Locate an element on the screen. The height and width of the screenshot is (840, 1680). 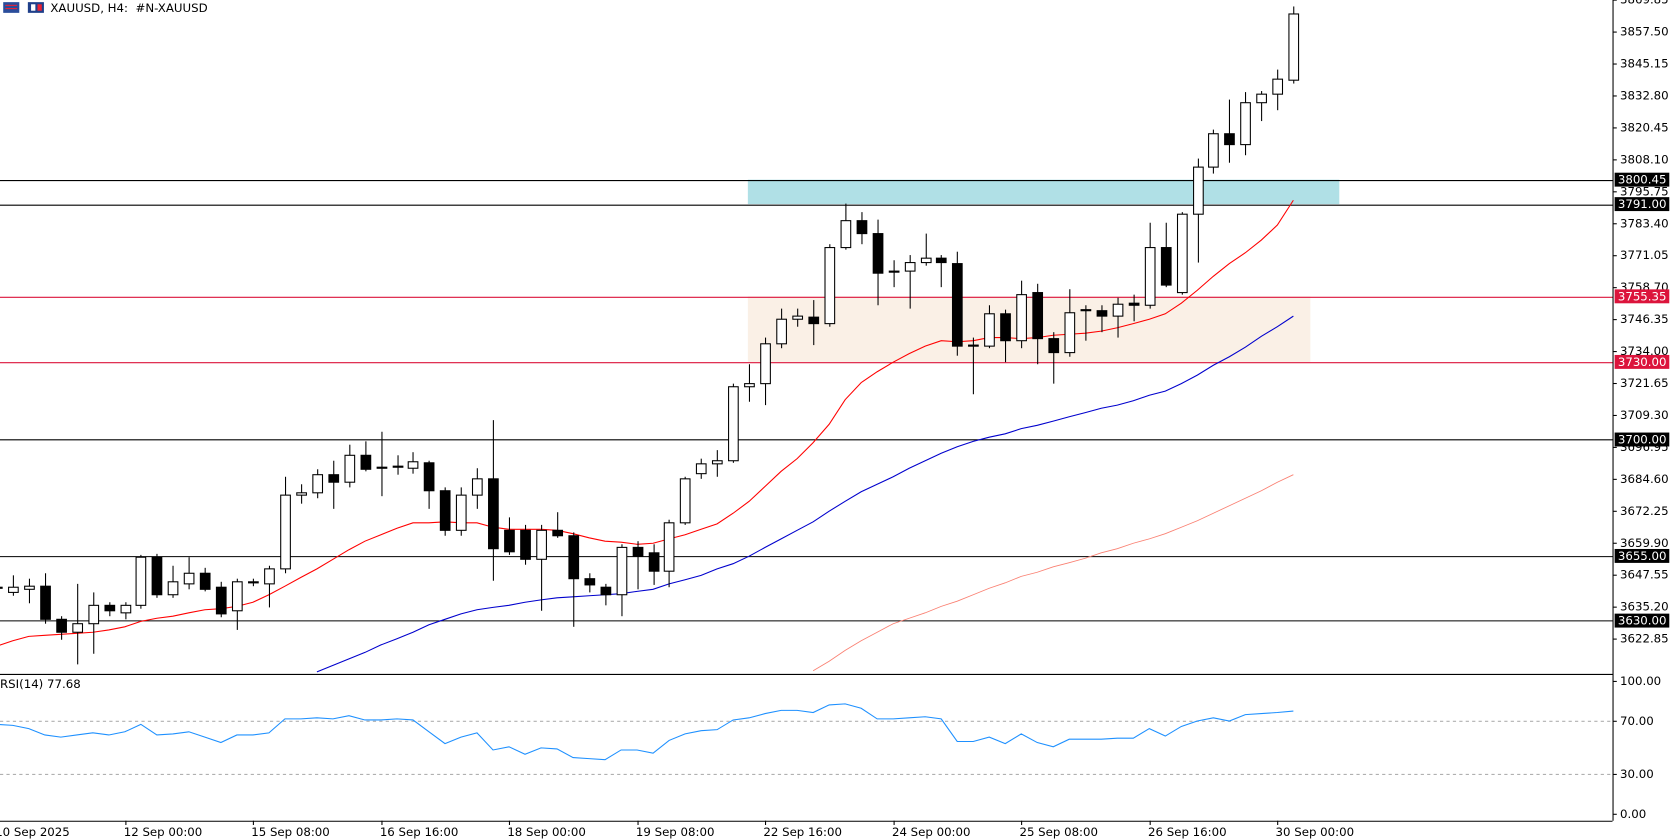
rsi-plot is located at coordinates (806, 739).